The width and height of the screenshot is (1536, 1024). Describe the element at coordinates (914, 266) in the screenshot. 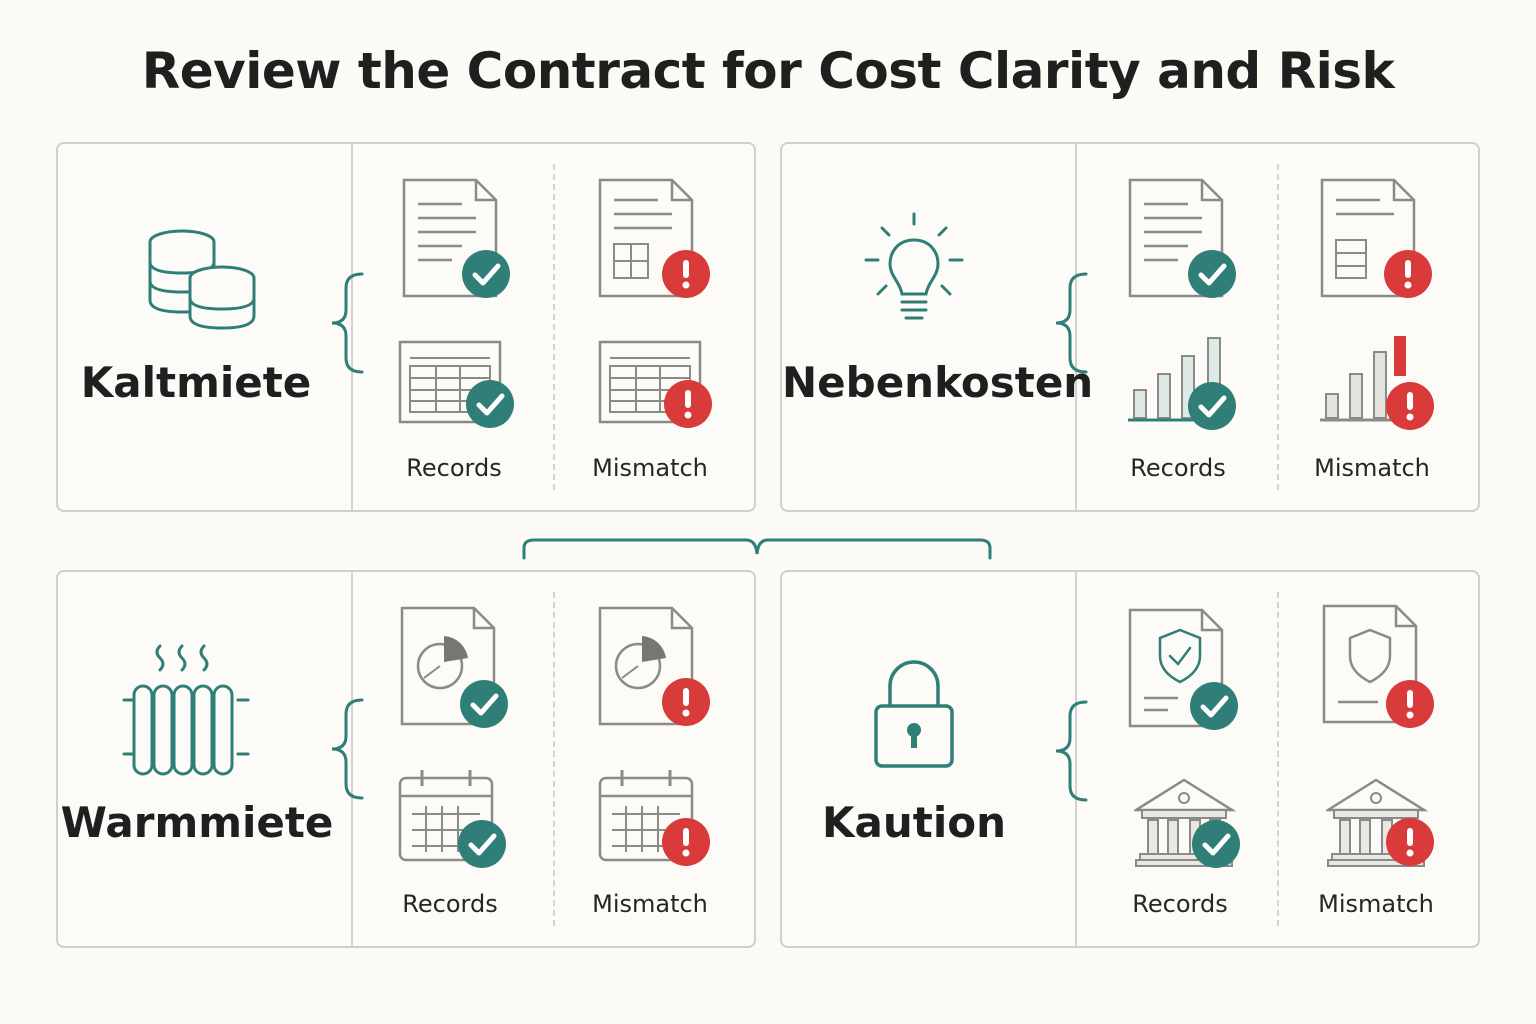

I see `lightbulb-icon` at that location.